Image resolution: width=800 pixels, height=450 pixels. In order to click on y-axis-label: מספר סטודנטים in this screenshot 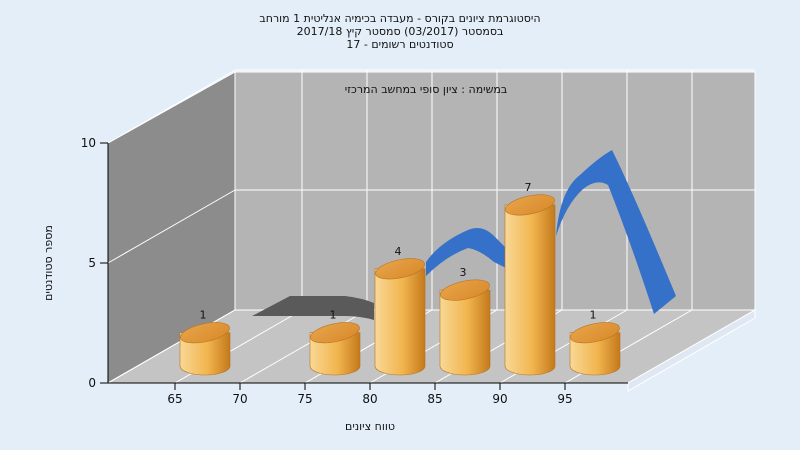, I will do `click(48, 263)`.